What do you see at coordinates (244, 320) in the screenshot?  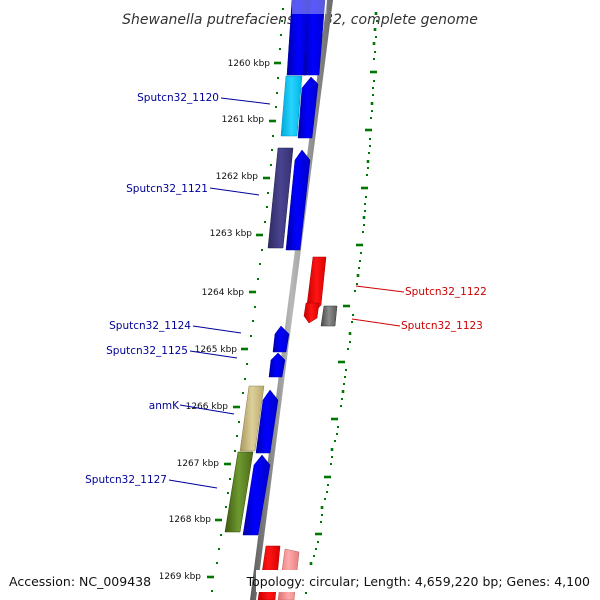 I see `scale-tick-marks` at bounding box center [244, 320].